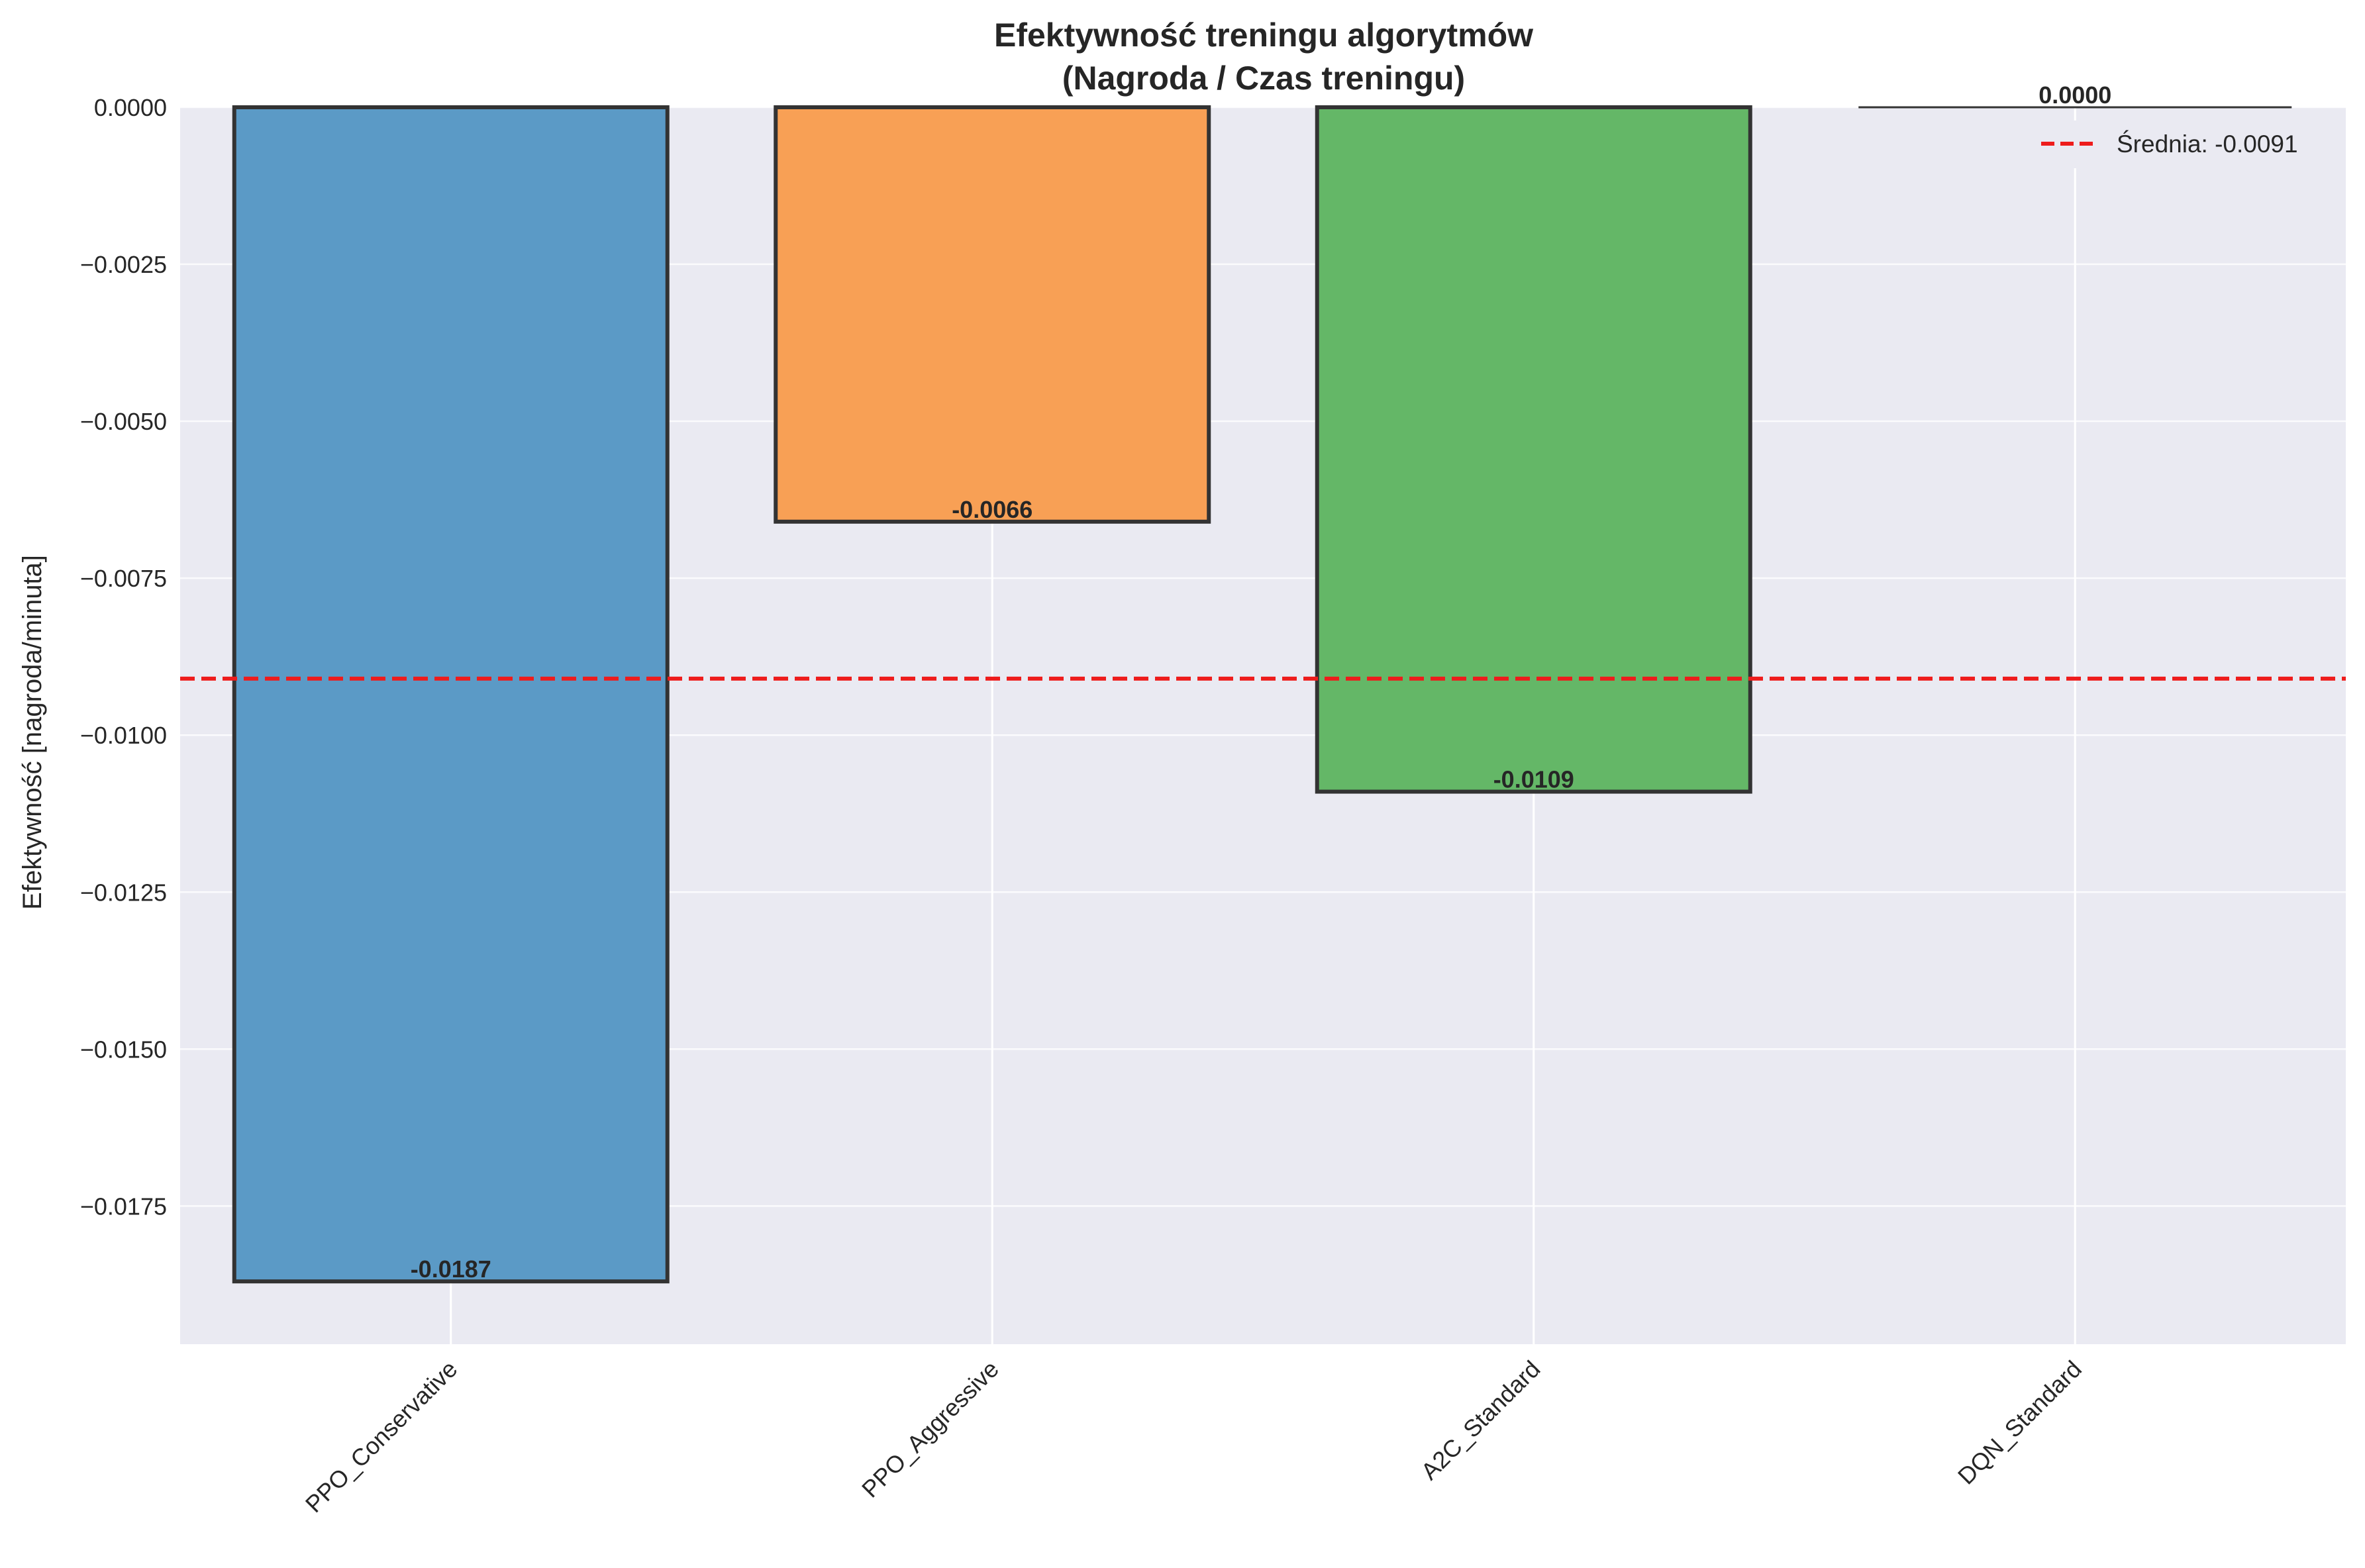  I want to click on y-tick-label: −0.0125, so click(123, 892).